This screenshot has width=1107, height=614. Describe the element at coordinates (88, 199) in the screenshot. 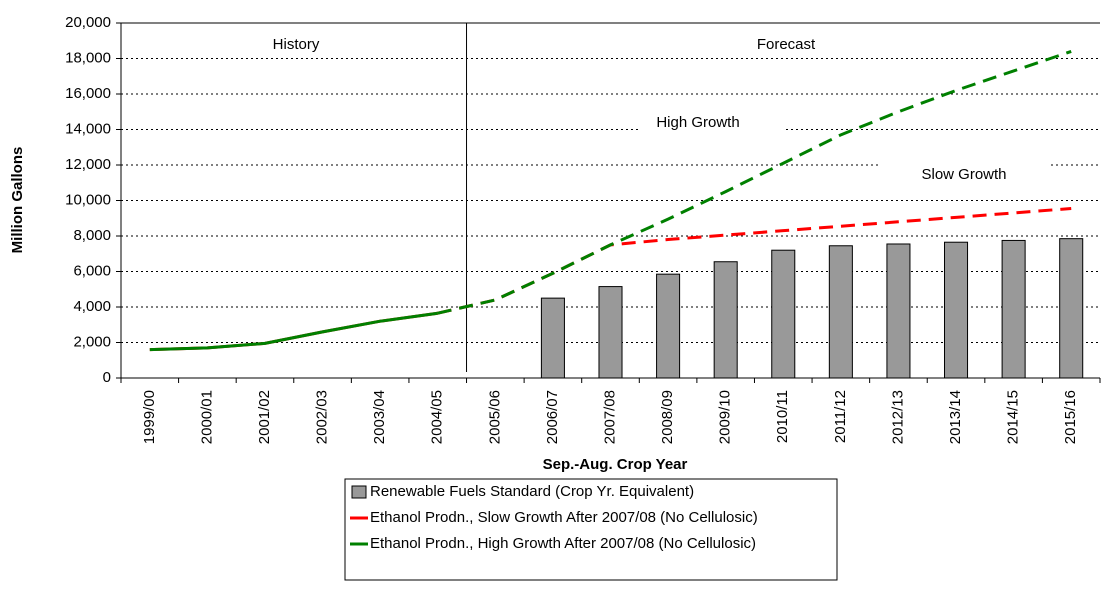

I see `y-tick-label: 10,000` at that location.